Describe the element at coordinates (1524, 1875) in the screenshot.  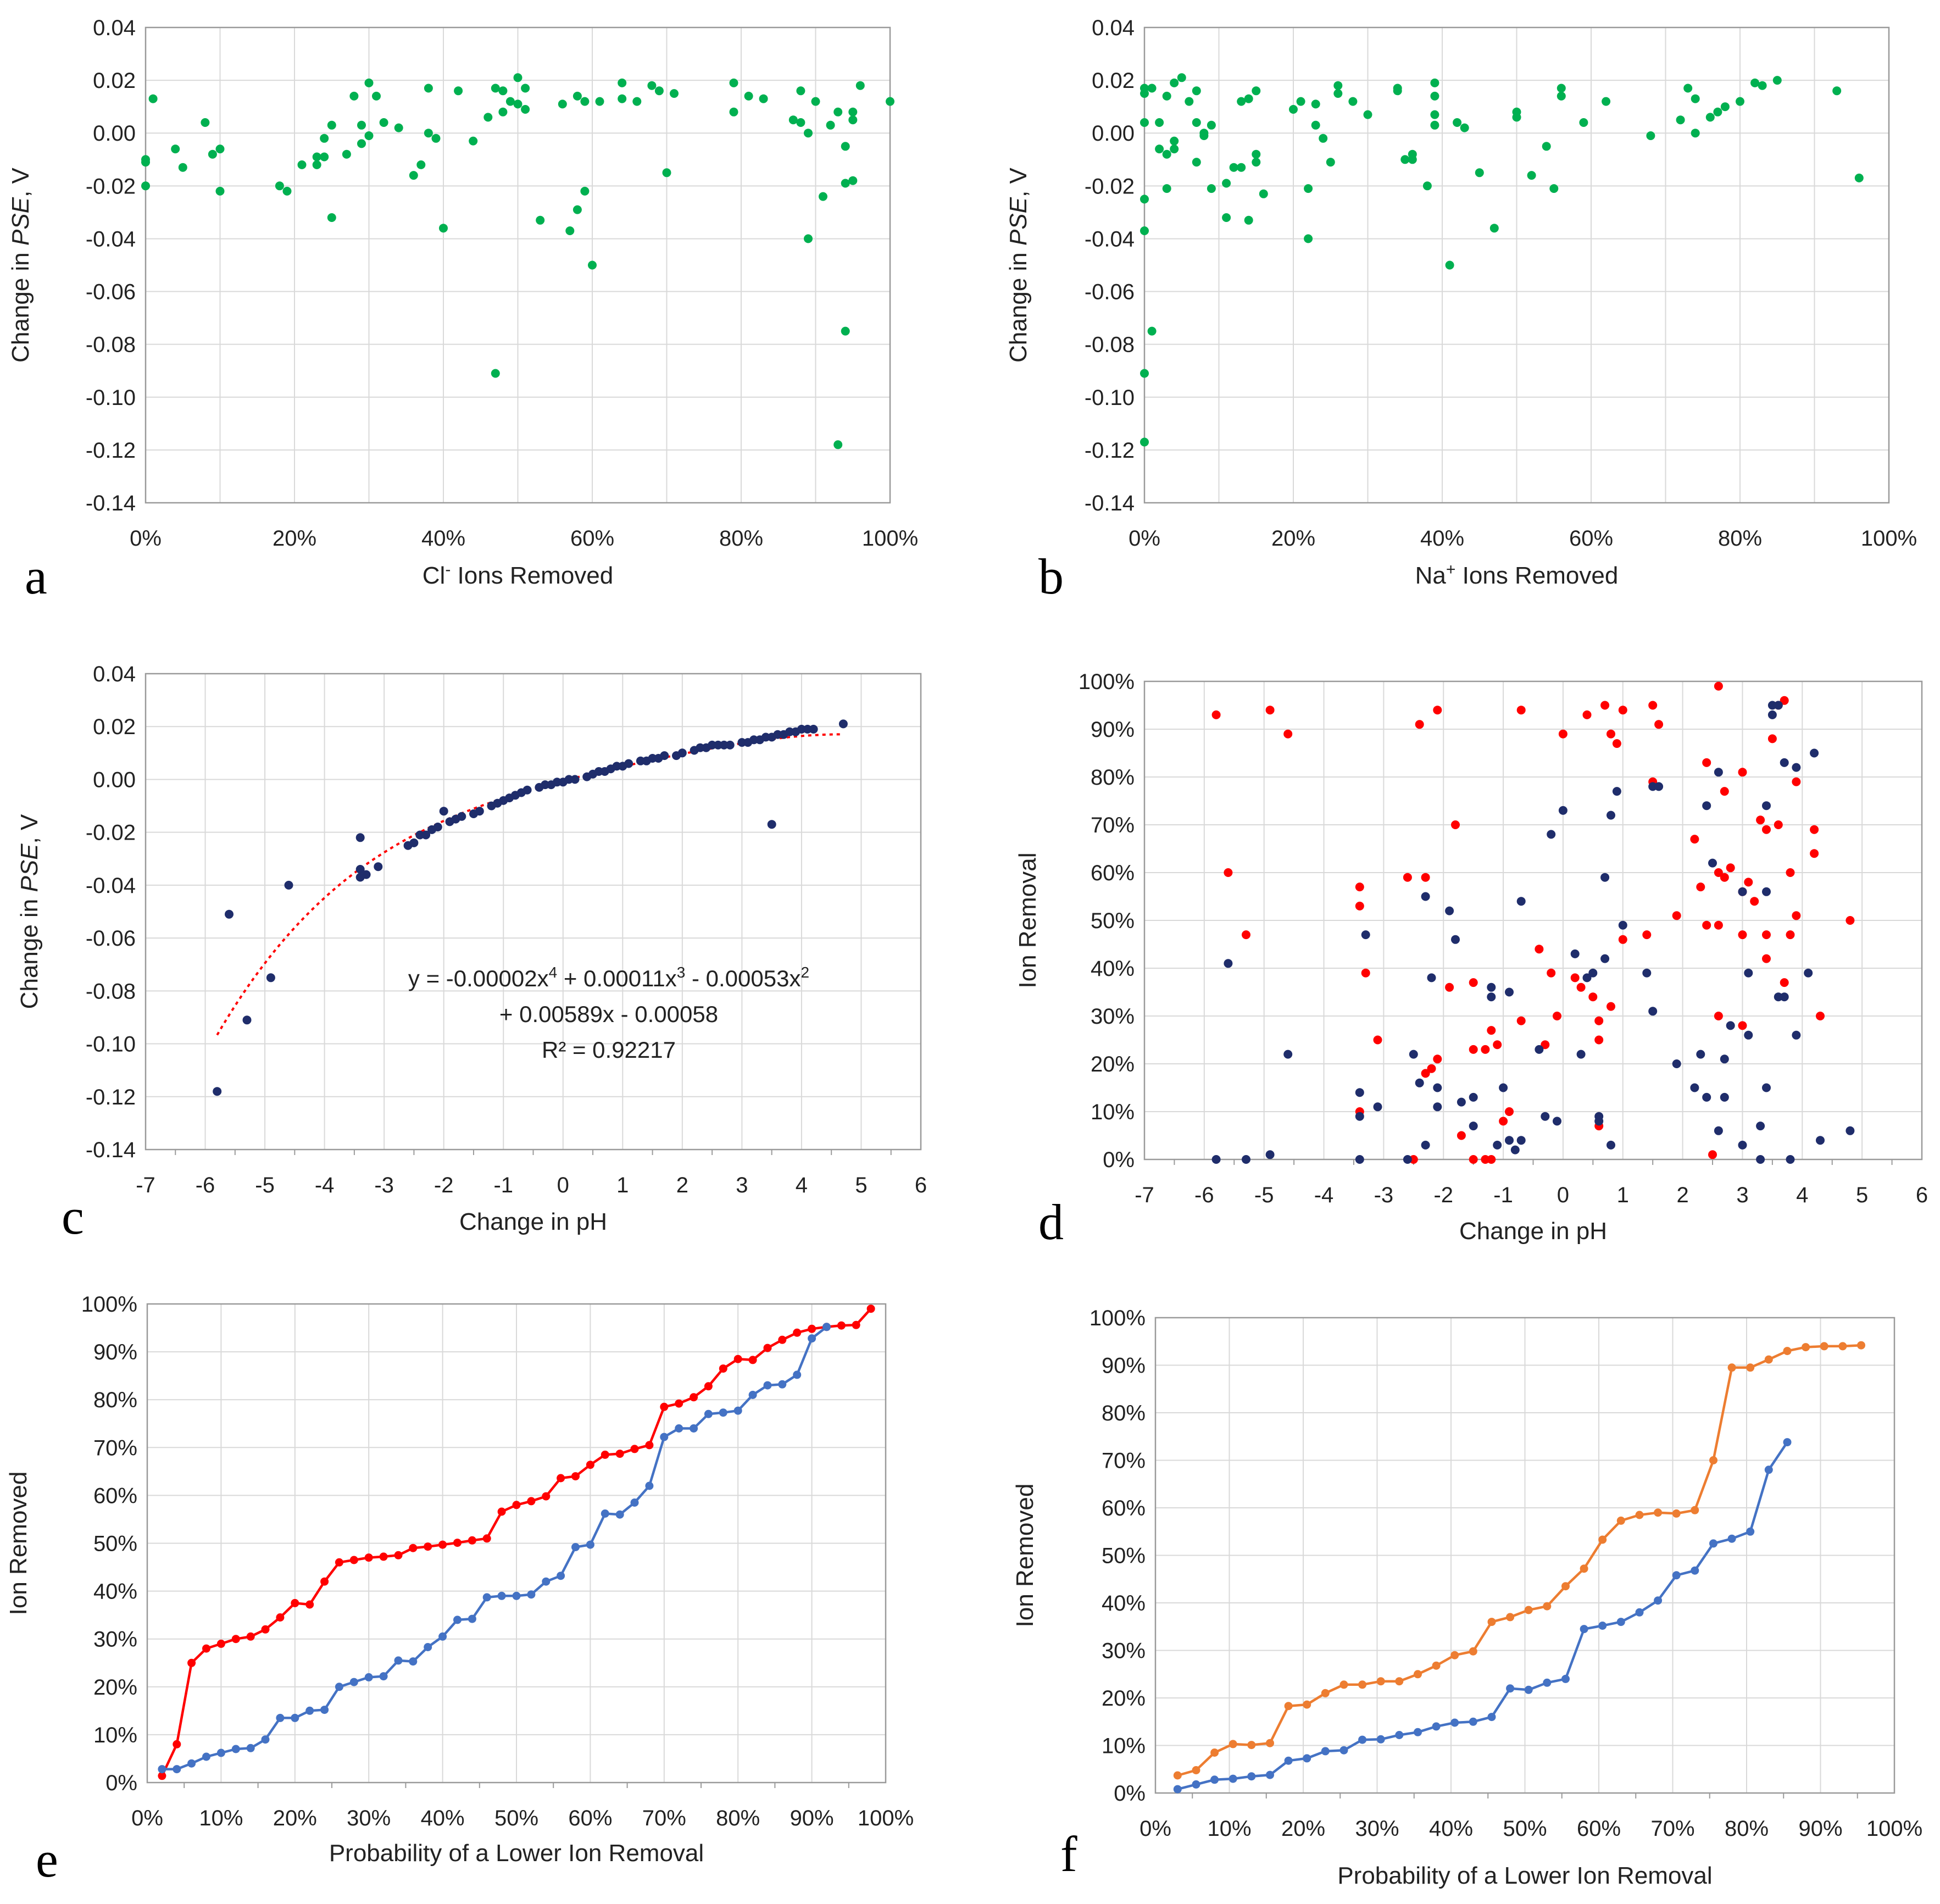
I see `x-axis-label: Probability of a Lower Ion Removal` at that location.